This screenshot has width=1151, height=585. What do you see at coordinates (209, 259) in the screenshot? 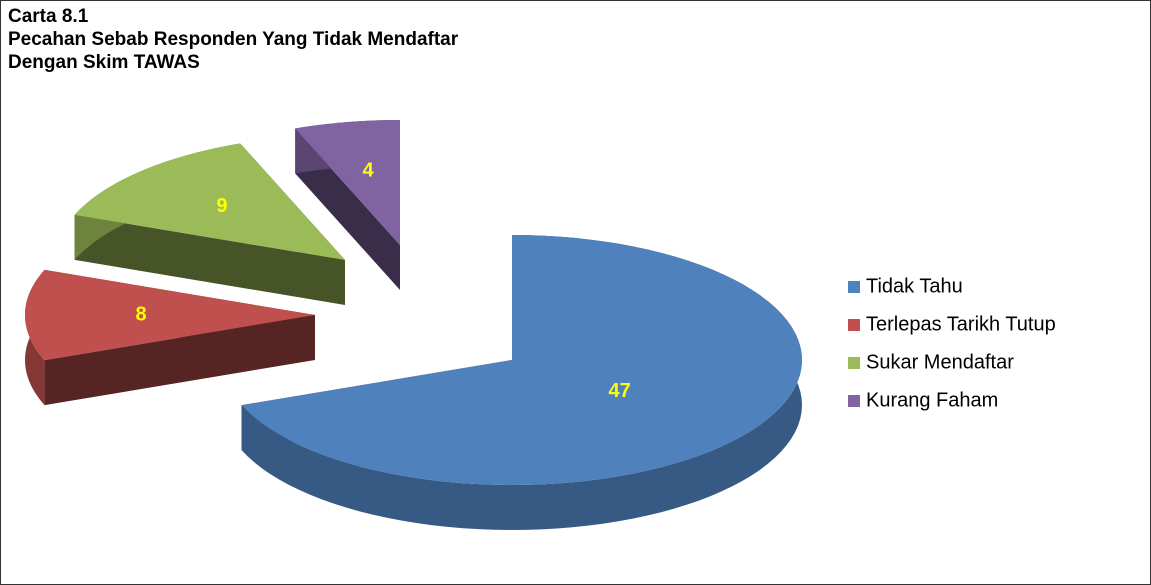
I see `slice-side` at bounding box center [209, 259].